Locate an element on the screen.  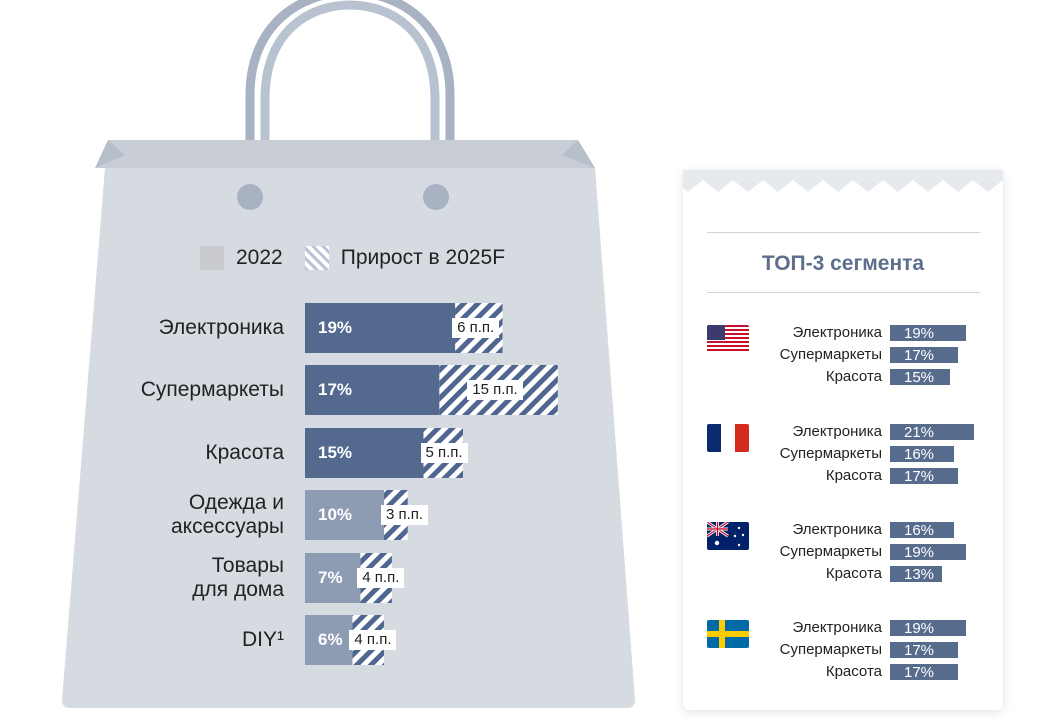
bar-base-value-label: 15% is located at coordinates (335, 452).